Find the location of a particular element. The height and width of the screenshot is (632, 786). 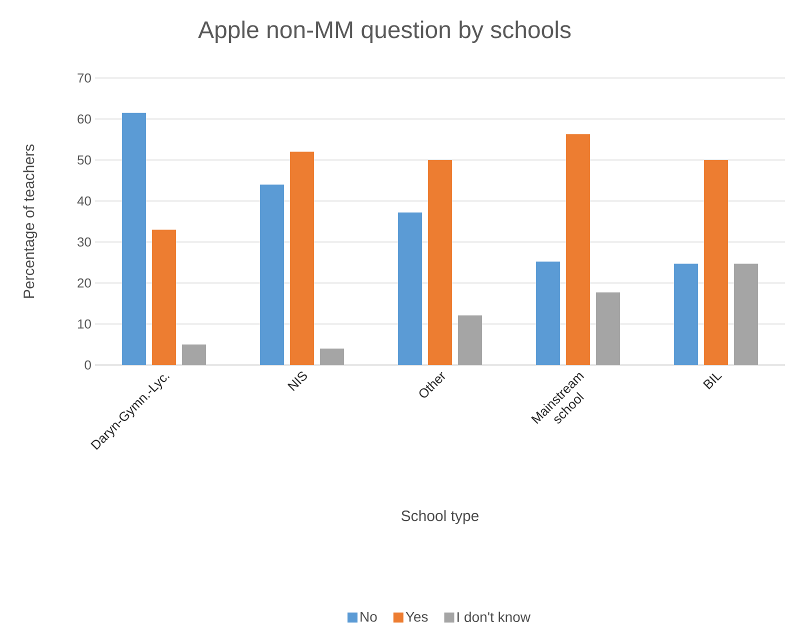

x-tick-label: NIS is located at coordinates (297, 381).